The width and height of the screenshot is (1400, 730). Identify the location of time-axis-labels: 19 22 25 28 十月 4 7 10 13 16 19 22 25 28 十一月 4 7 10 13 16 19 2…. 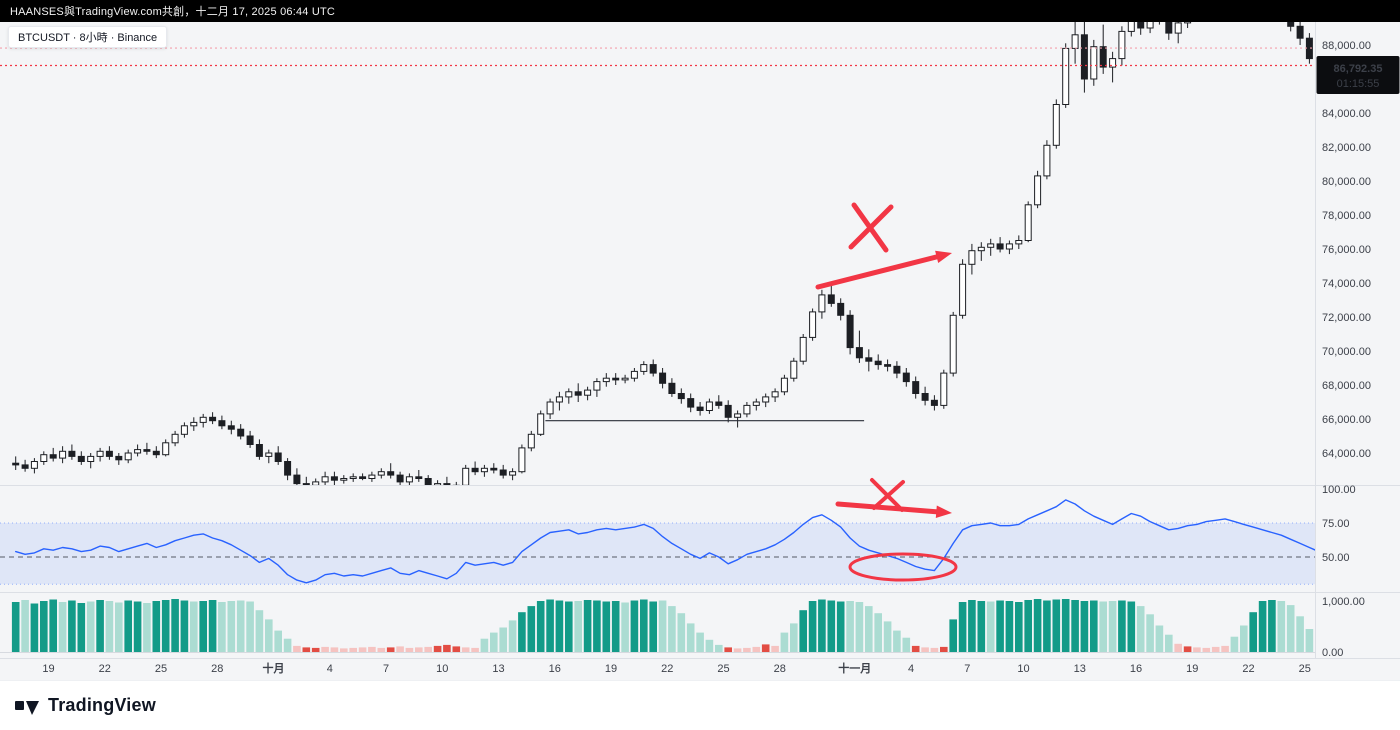
(676, 668).